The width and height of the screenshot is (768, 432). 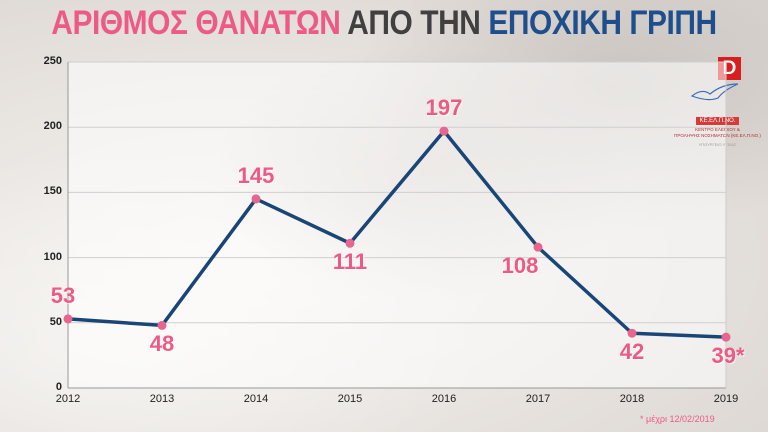 What do you see at coordinates (52, 191) in the screenshot?
I see `y-tick-label: 150` at bounding box center [52, 191].